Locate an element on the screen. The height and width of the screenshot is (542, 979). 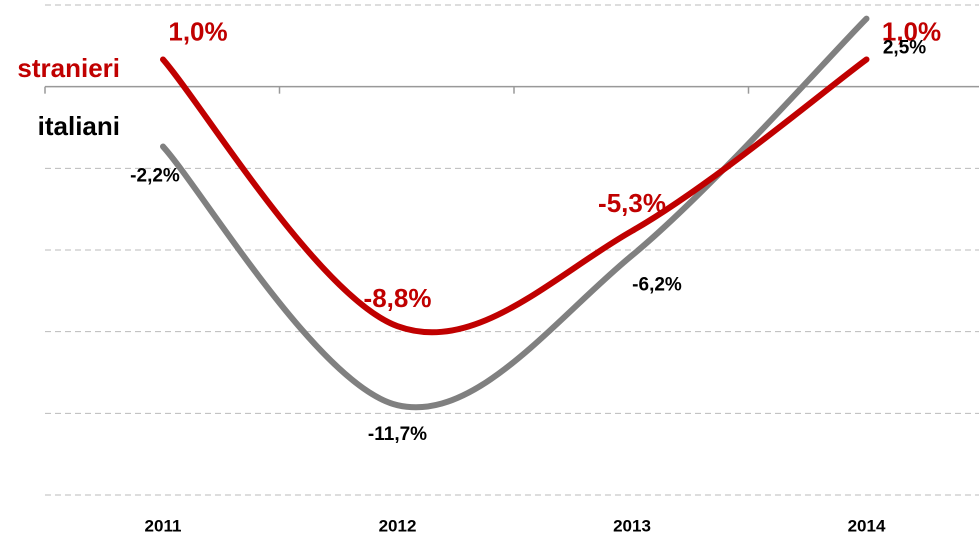
x-tick-label: 2013 is located at coordinates (632, 525).